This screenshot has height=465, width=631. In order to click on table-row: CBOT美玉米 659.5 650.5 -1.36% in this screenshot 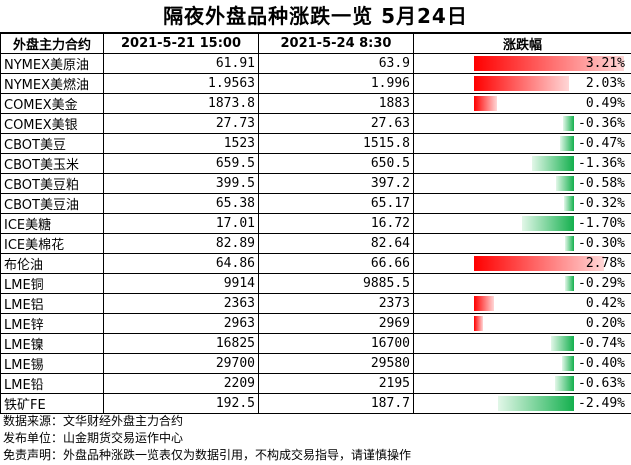, I will do `click(315, 163)`.